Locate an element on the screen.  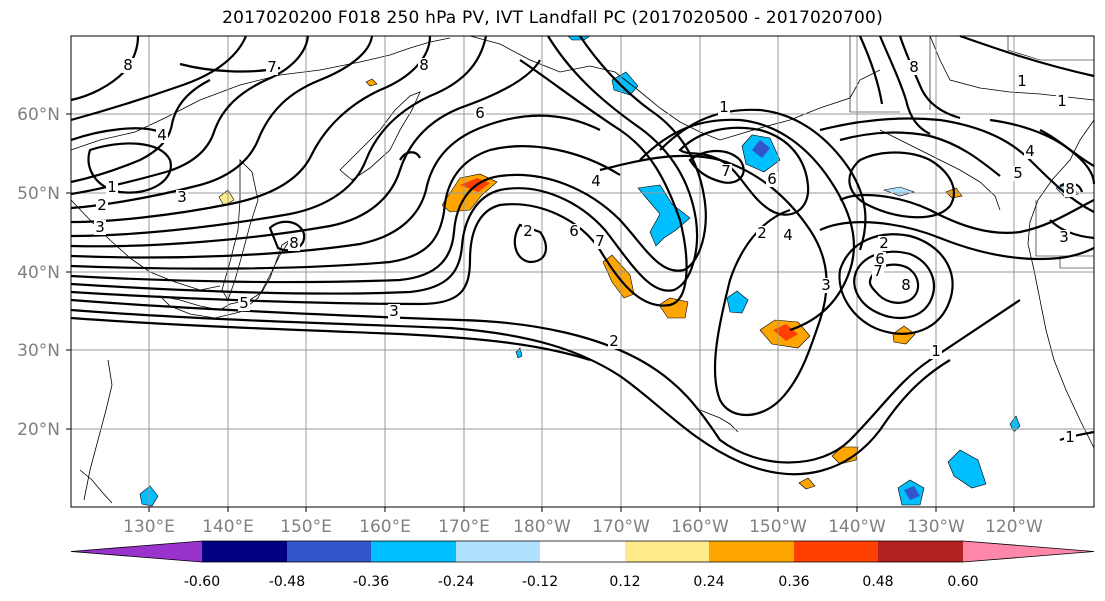
lat-label: 20°N is located at coordinates (38, 430).